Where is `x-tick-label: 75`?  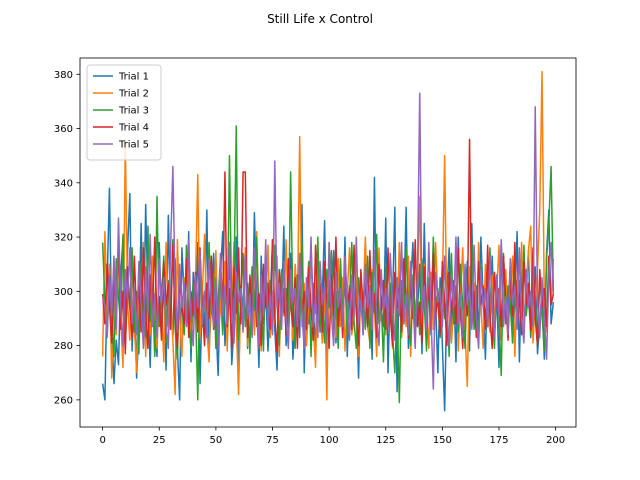 x-tick-label: 75 is located at coordinates (272, 440).